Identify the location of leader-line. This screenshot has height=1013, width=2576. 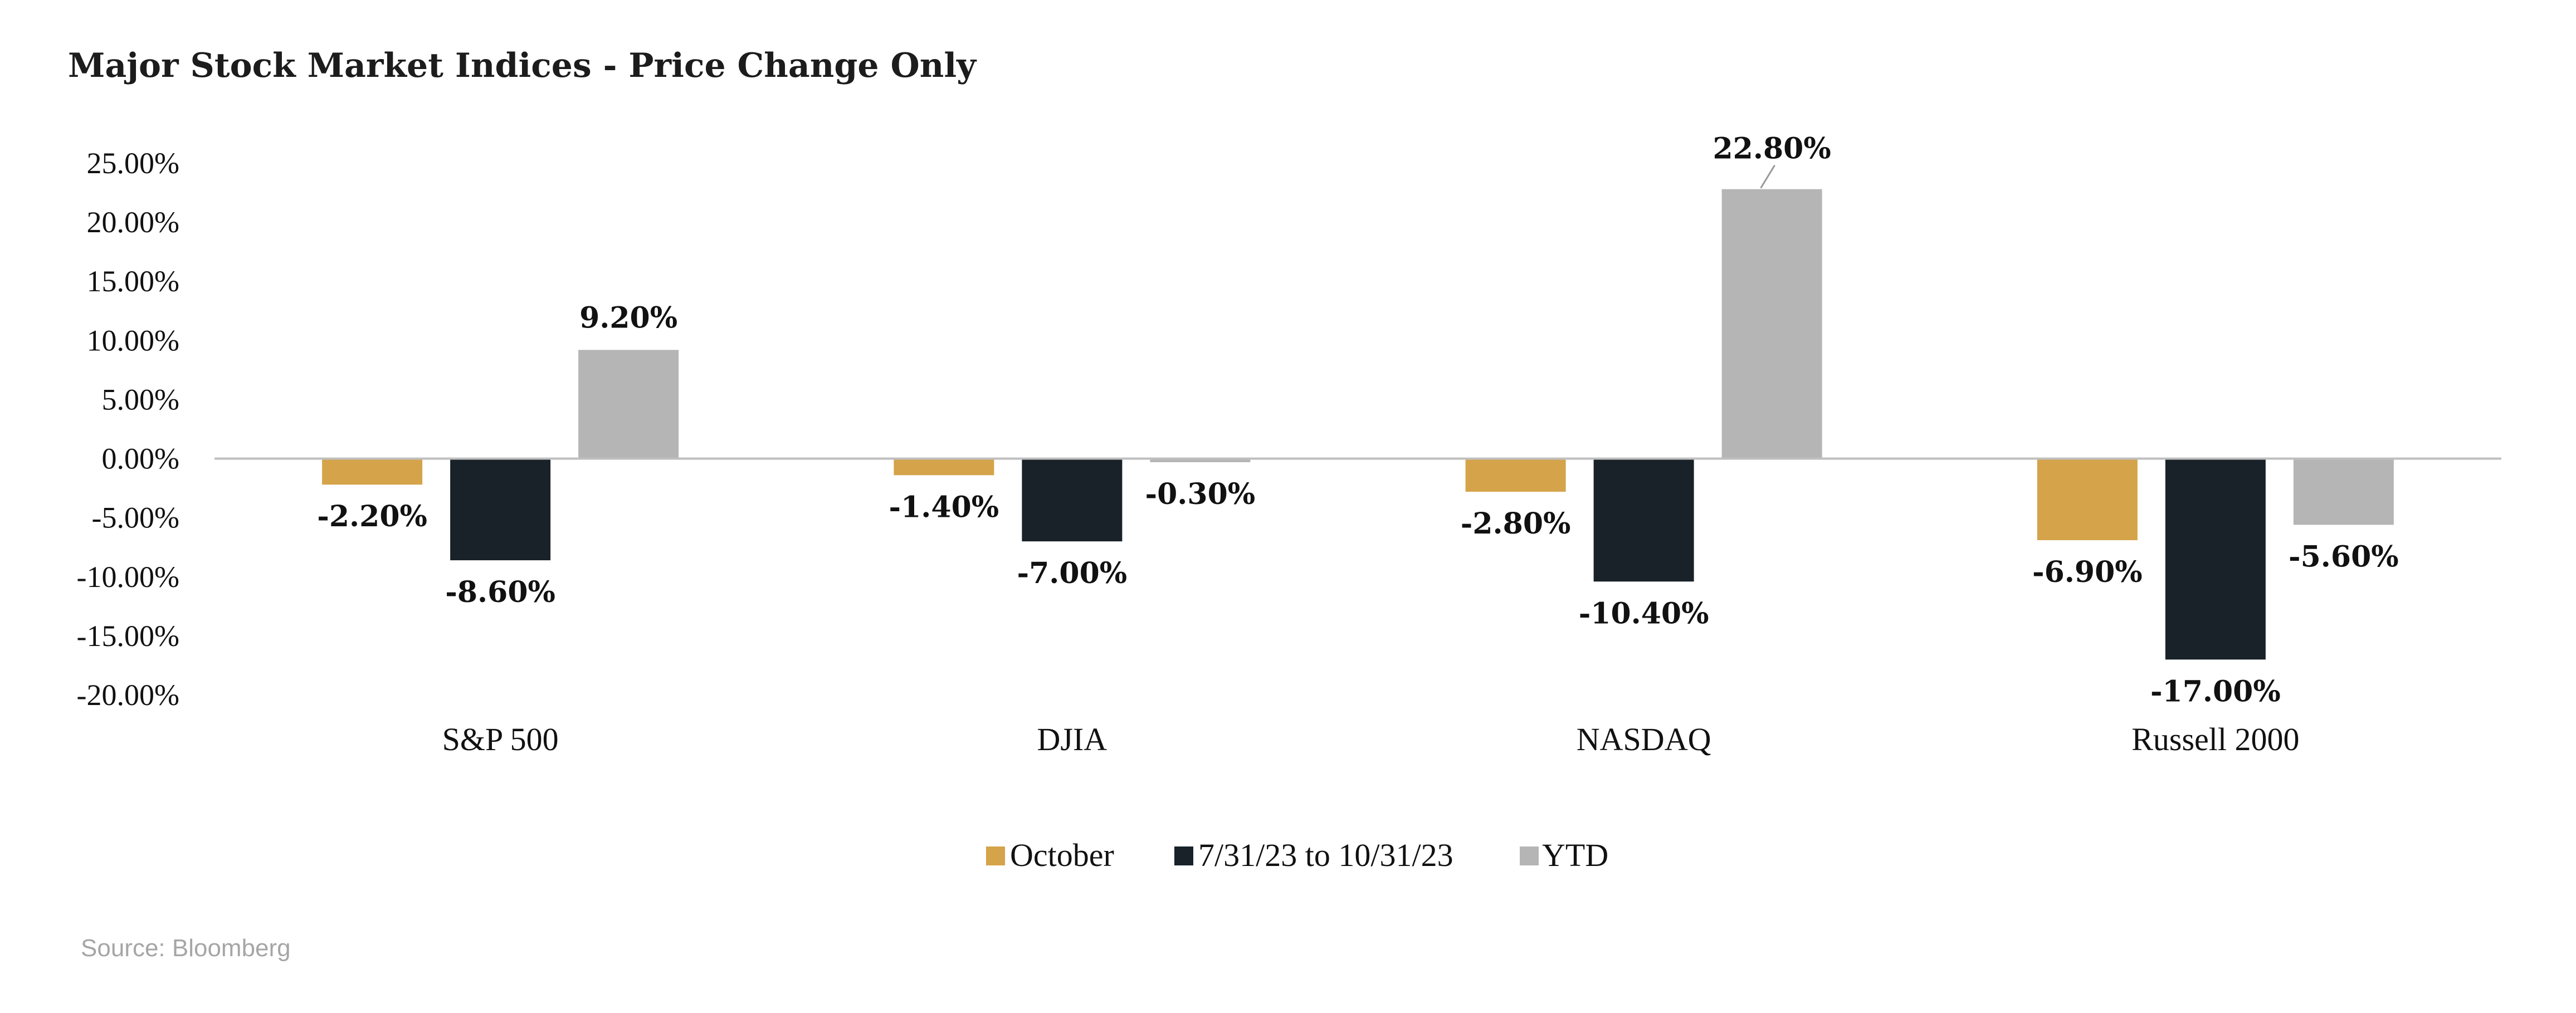
(1767, 176).